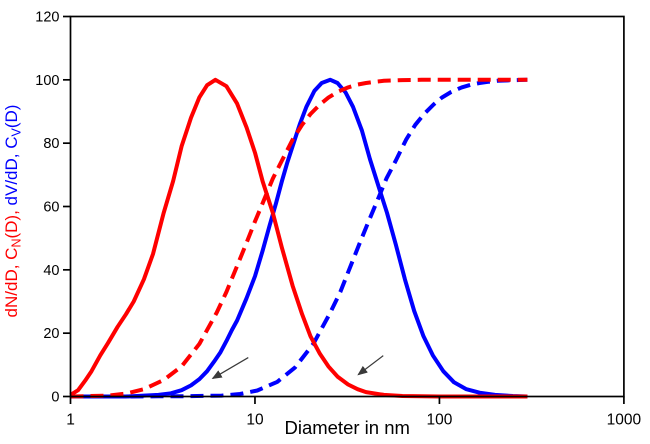 The image size is (650, 444). I want to click on y-axis-title-segment: dN/dD, C, so click(11, 283).